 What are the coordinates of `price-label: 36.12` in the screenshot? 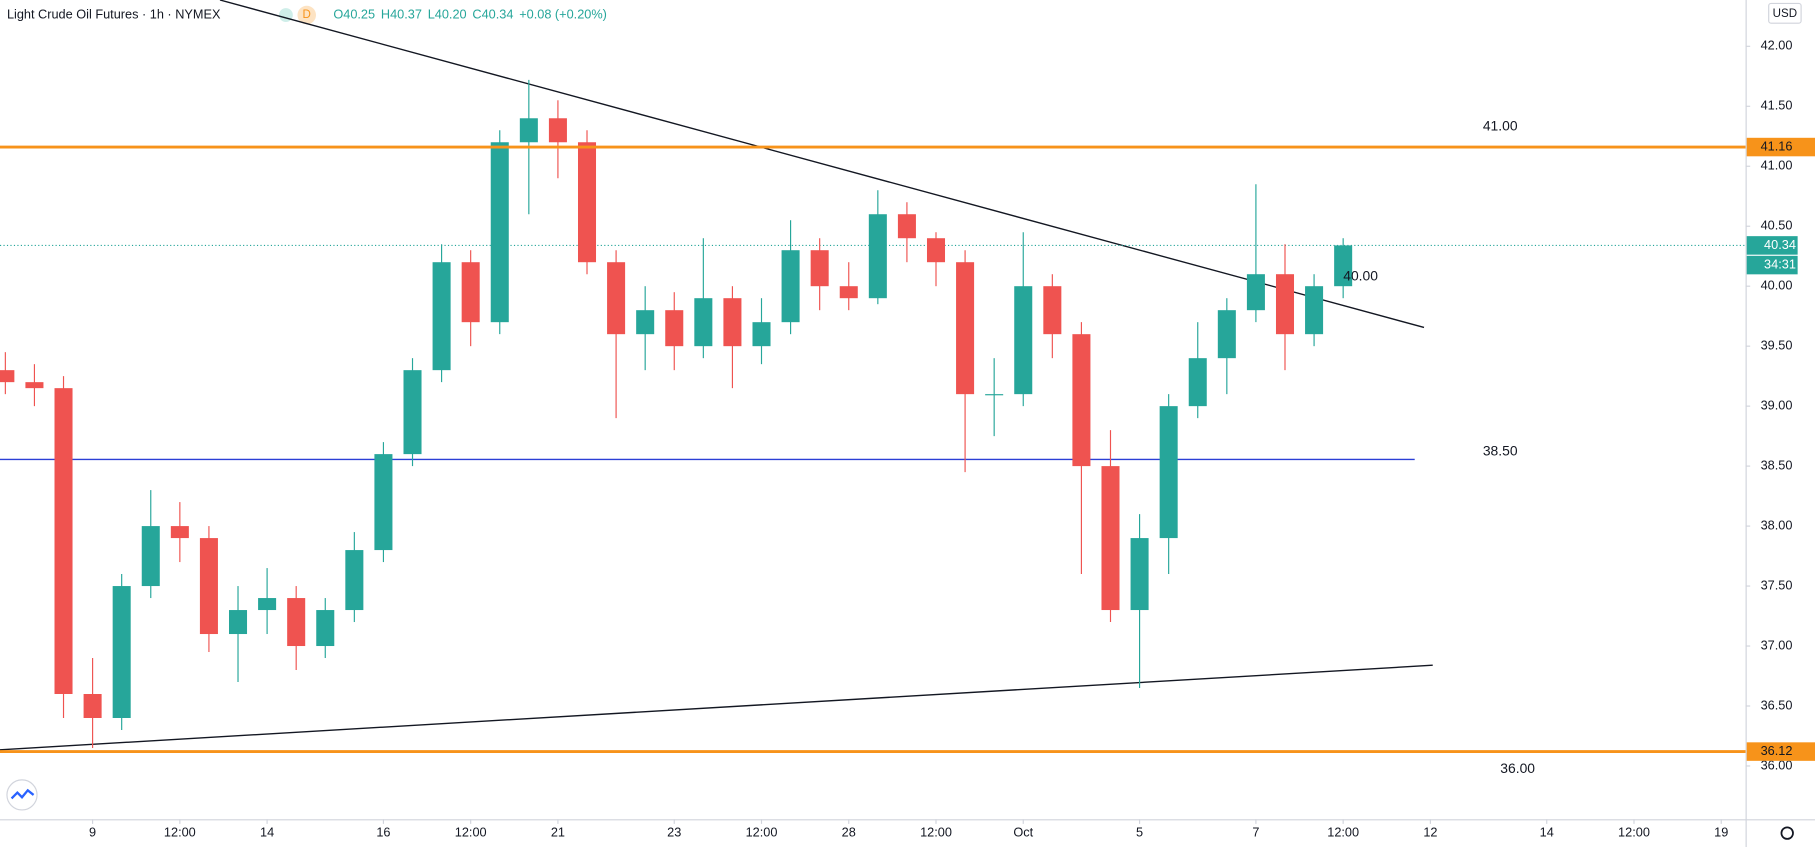 It's located at (1777, 750).